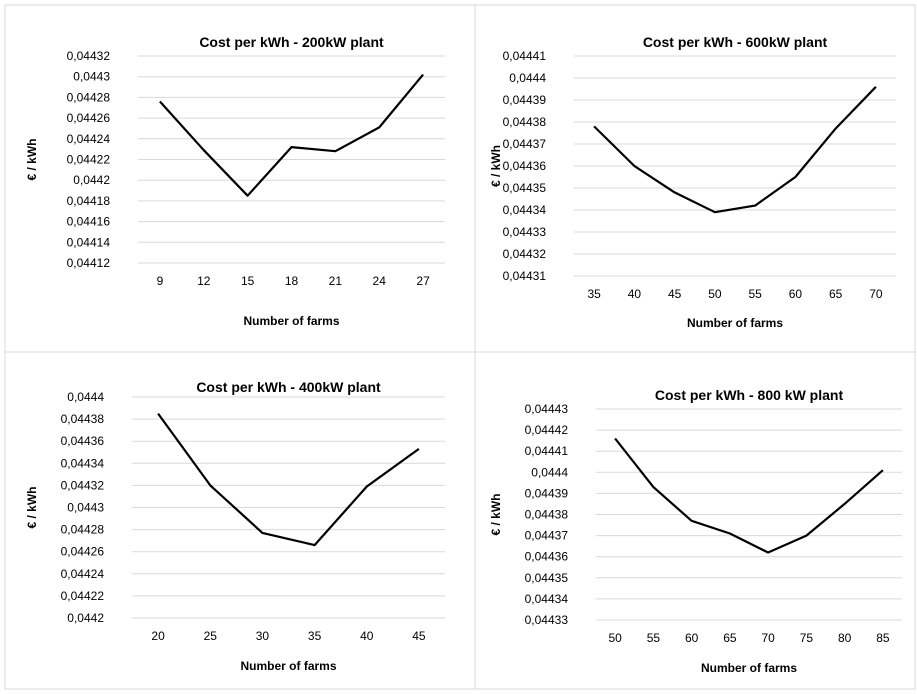  I want to click on chart-title: Cost per kWh - 600kW plant, so click(735, 42).